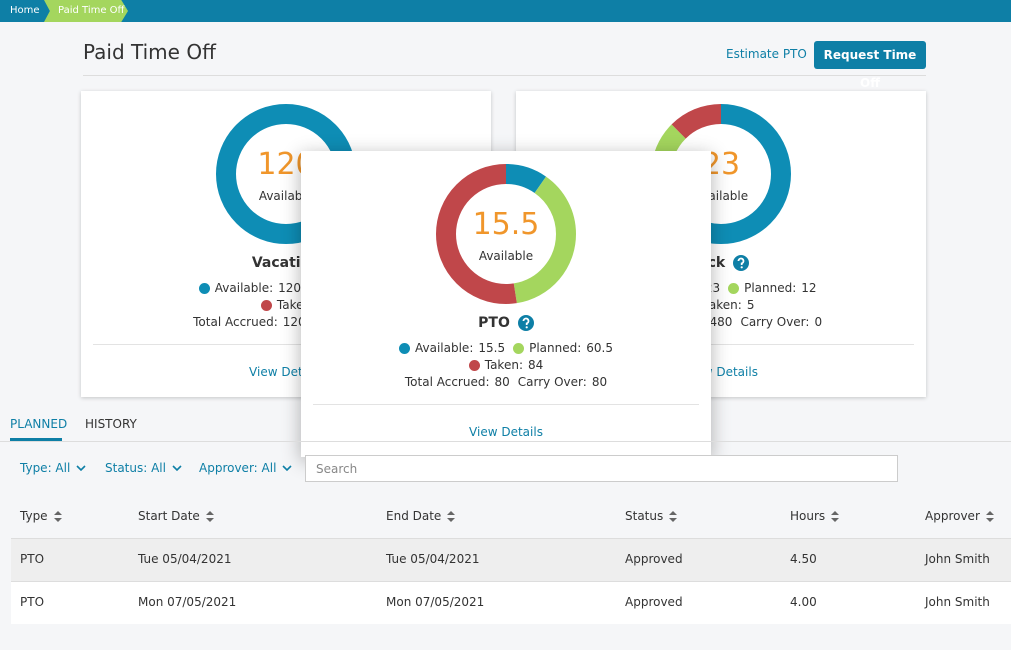 This screenshot has width=1011, height=650. I want to click on column-header: Type, so click(41, 516).